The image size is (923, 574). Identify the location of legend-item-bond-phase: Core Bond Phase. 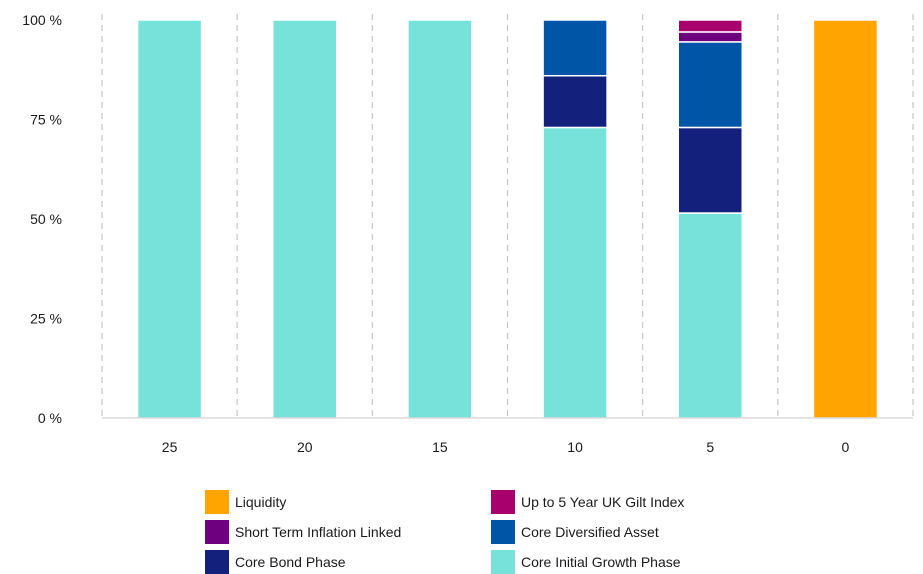
(348, 562).